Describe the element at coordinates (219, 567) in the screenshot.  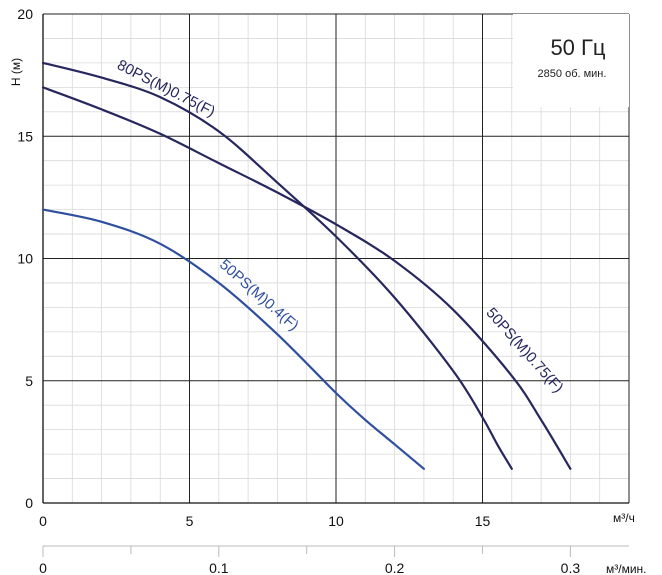
I see `x2-tick-label: 0.1` at that location.